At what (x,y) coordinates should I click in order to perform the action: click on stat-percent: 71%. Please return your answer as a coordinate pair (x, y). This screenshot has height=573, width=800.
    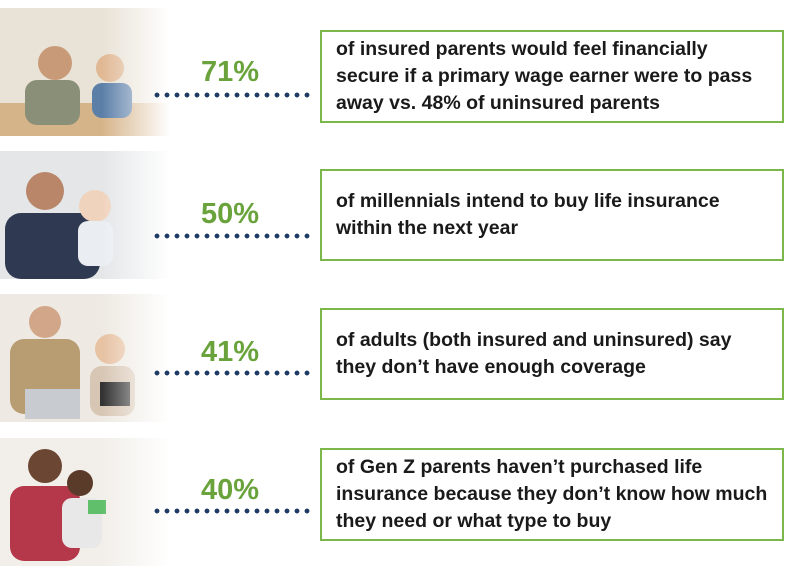
    Looking at the image, I should click on (230, 72).